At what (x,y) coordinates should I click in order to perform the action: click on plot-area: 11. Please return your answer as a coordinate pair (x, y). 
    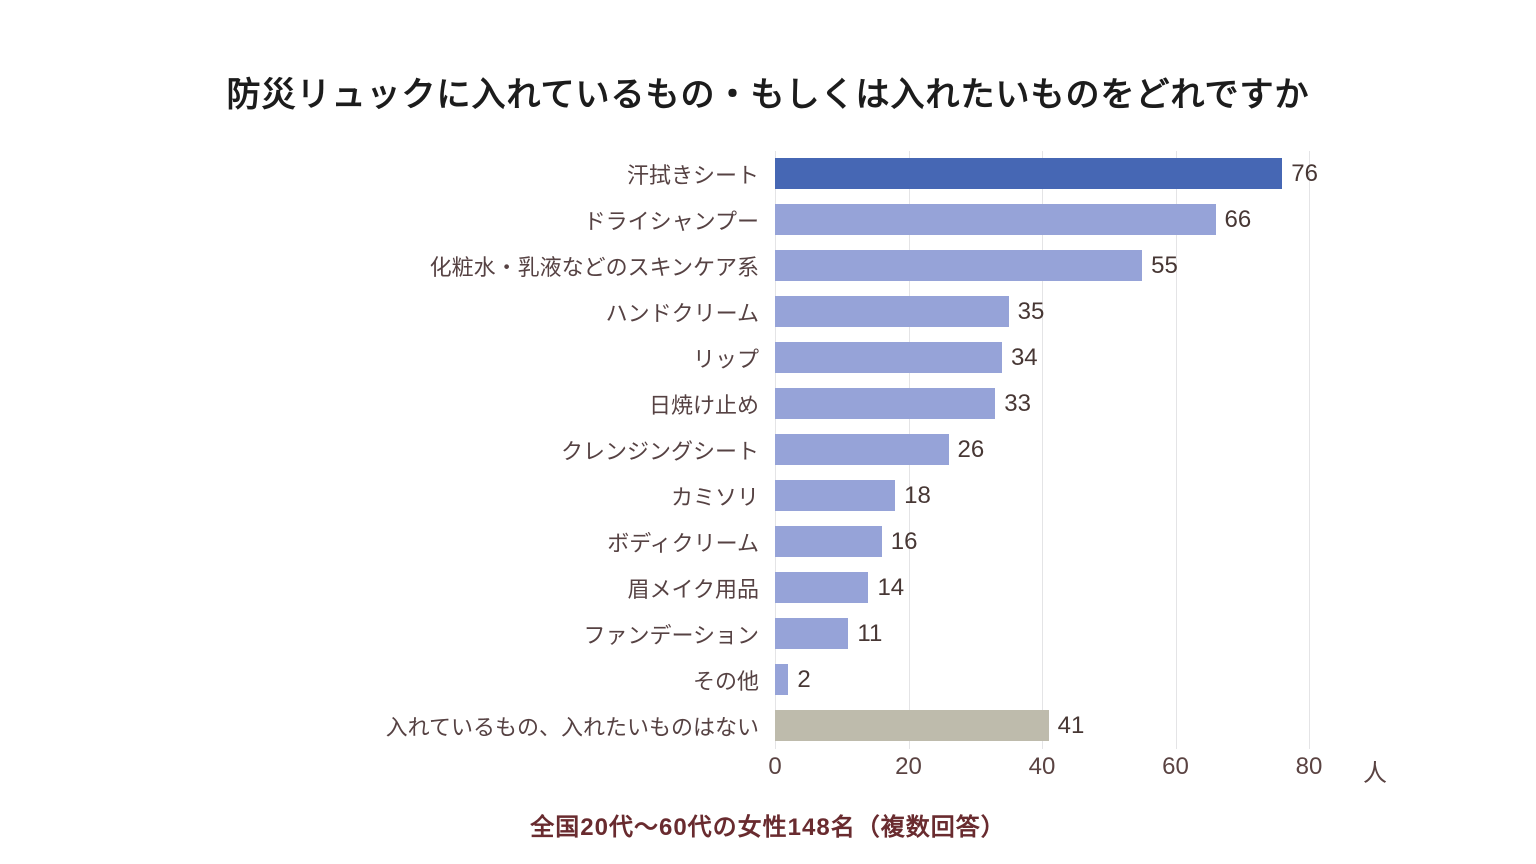
    Looking at the image, I should click on (1155, 634).